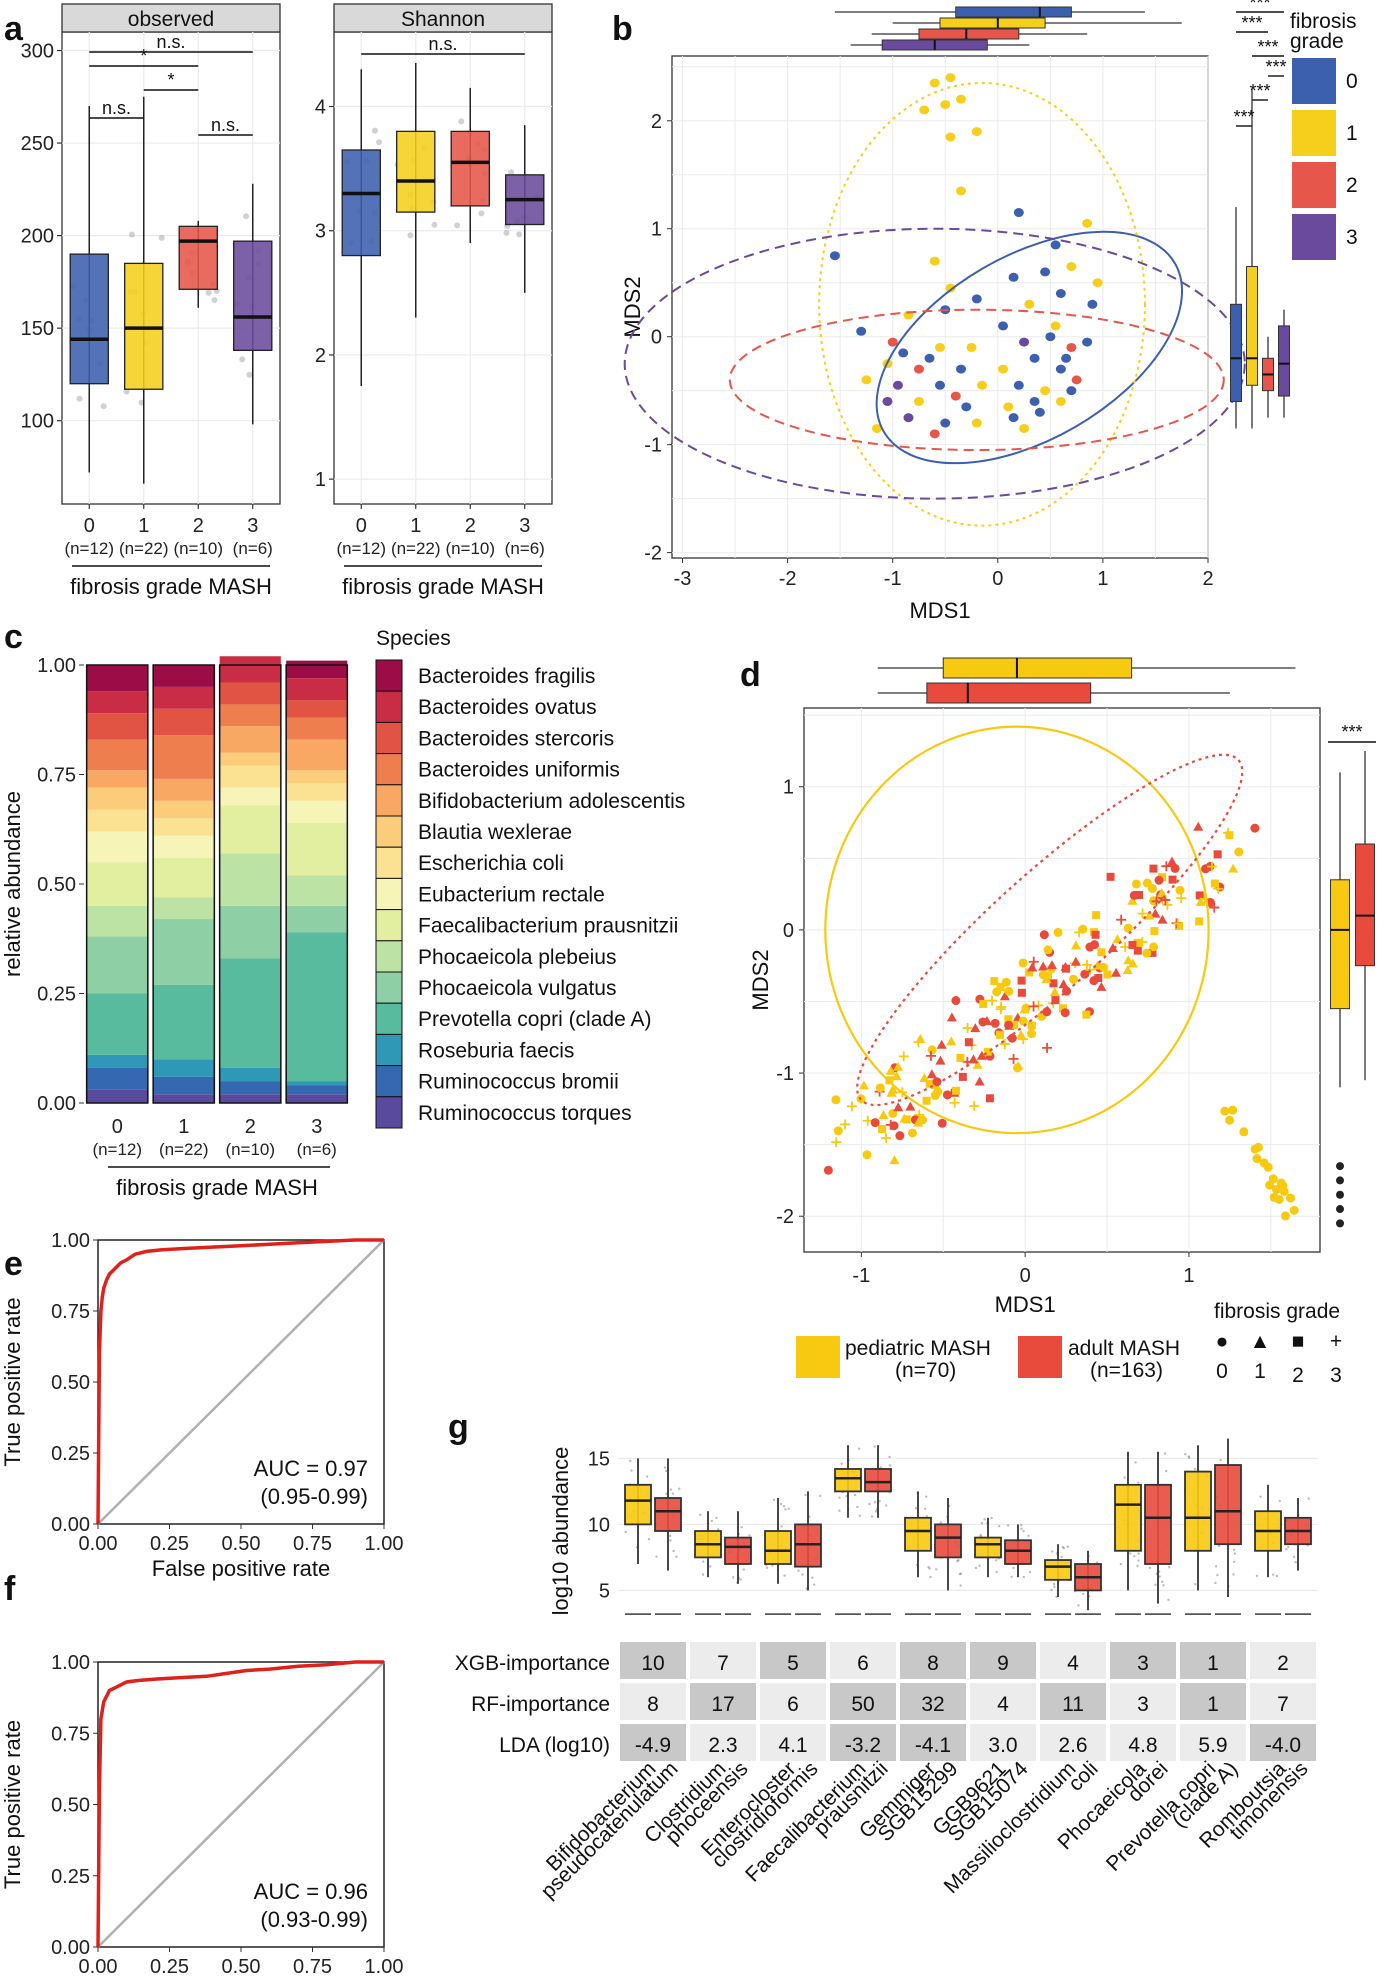 The image size is (1381, 1976). I want to click on legend-label: pediatric MASH, so click(918, 1348).